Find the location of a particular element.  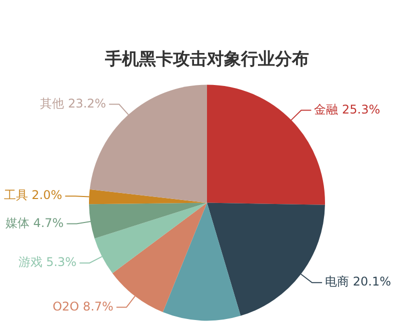

slice-label: 媒体 4.7% is located at coordinates (34, 223).